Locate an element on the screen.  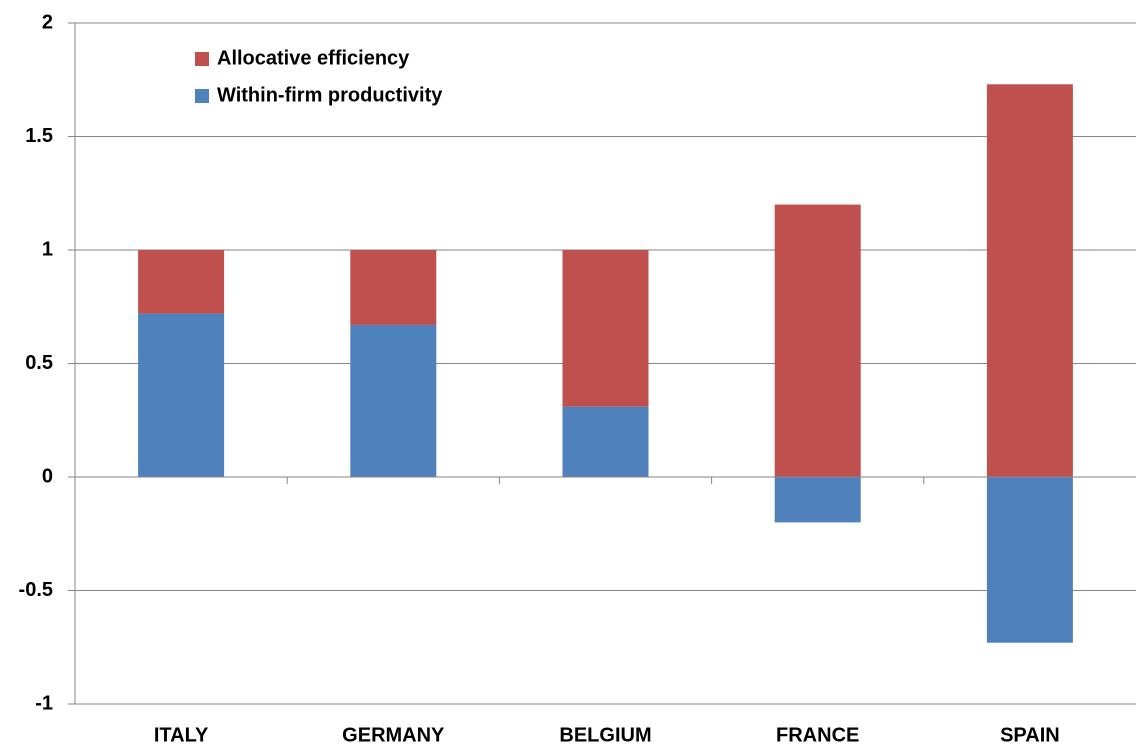
x-tick-label: FRANCE is located at coordinates (817, 735).